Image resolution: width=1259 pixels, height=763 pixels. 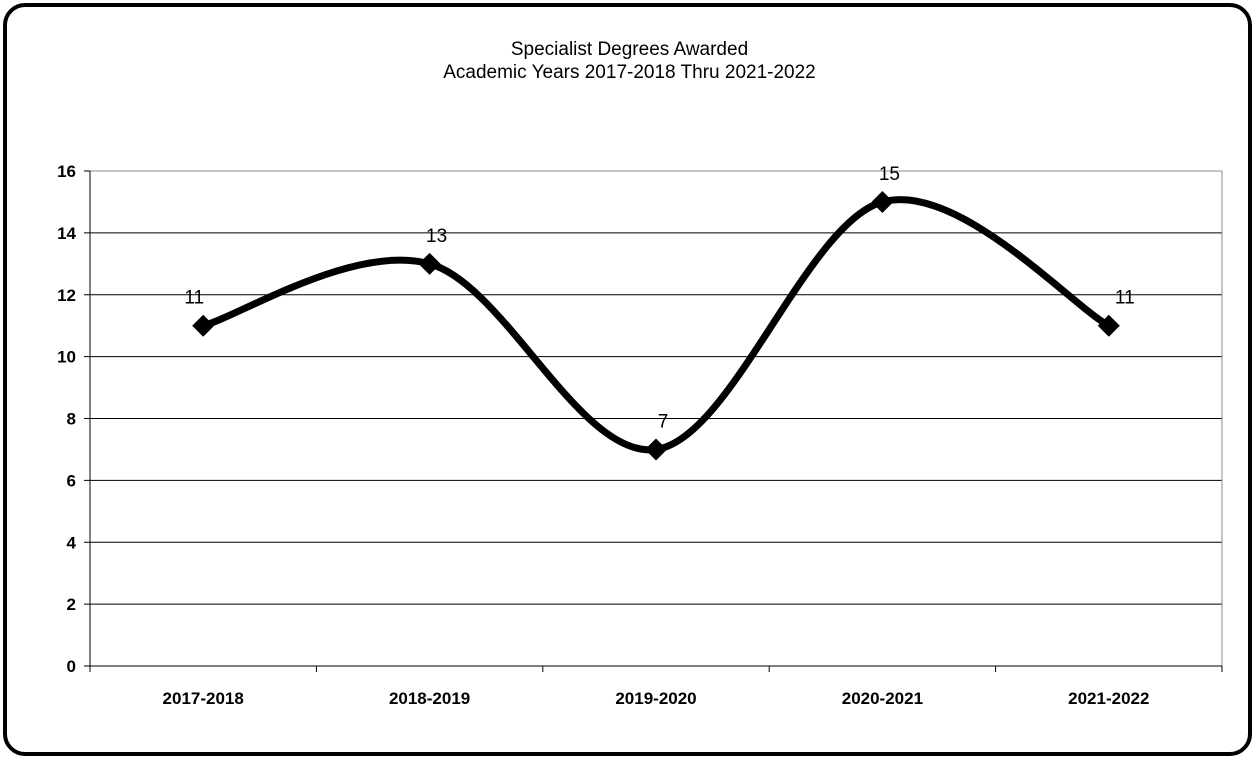 I want to click on y-tick-label: 6, so click(x=71, y=480).